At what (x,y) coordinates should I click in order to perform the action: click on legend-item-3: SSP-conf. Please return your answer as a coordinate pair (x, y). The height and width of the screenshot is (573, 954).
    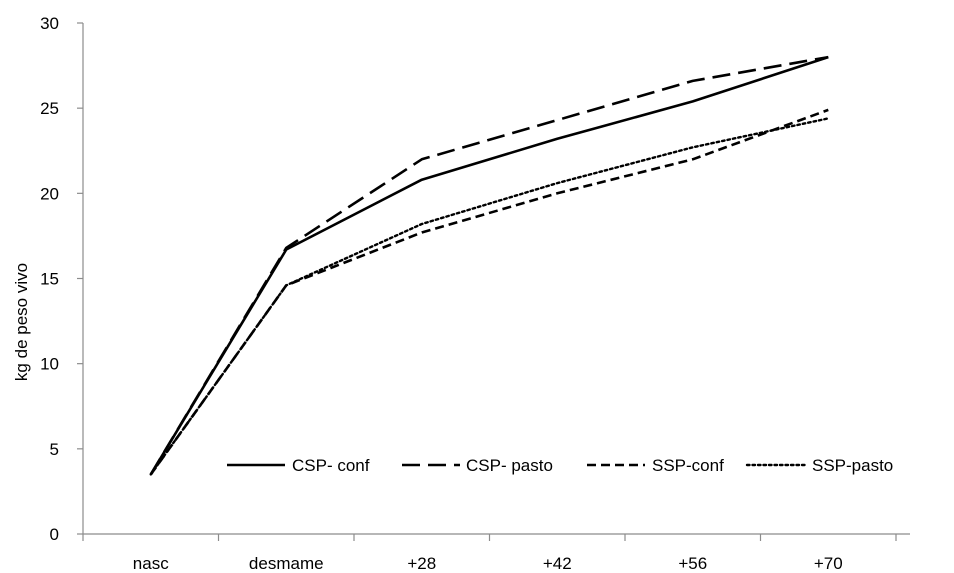
    Looking at the image, I should click on (655, 465).